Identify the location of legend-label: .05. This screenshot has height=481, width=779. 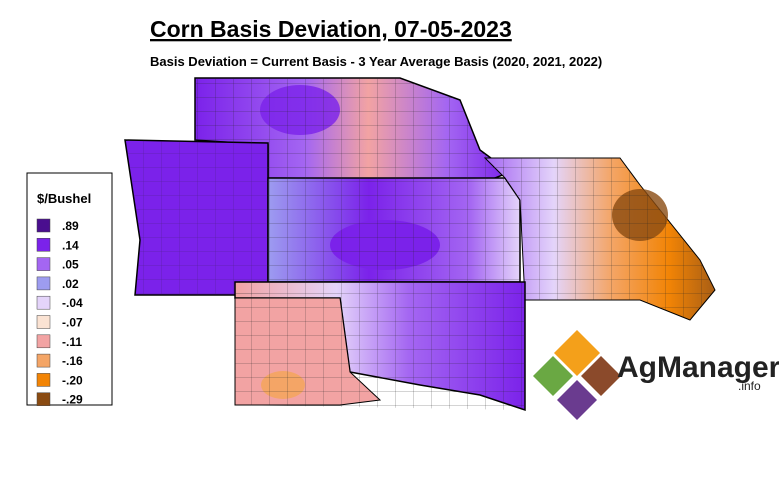
(70, 265).